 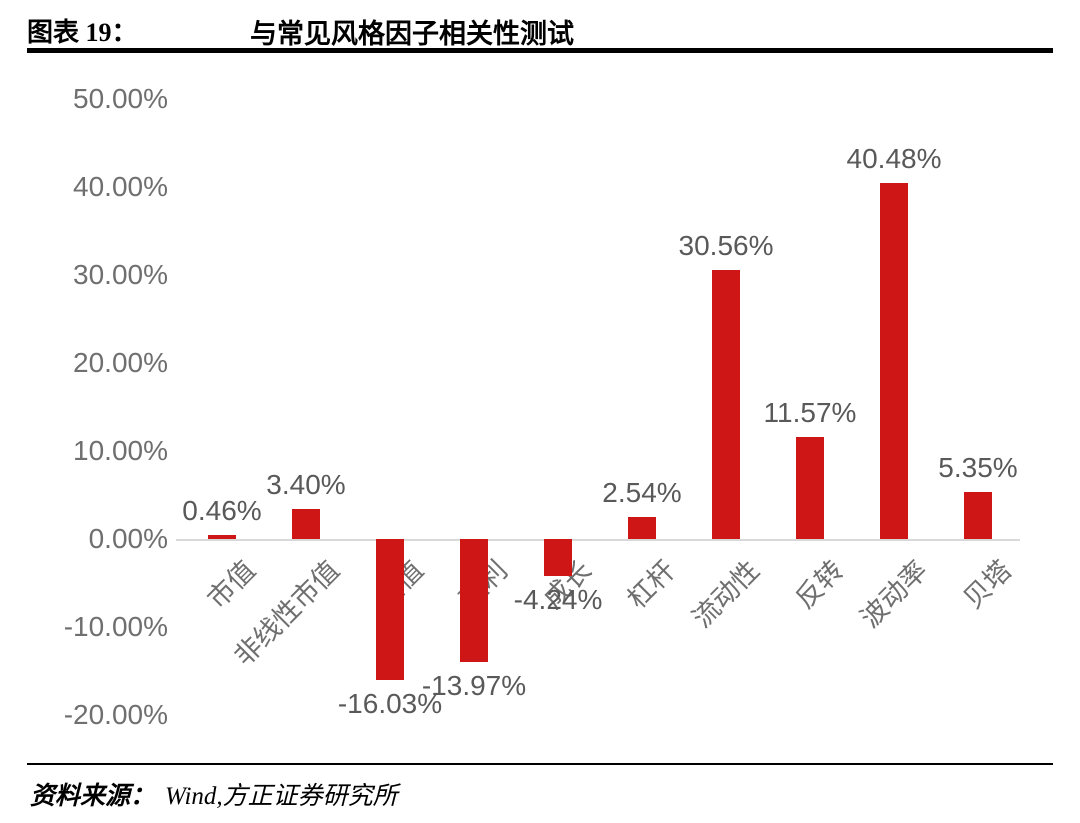 I want to click on y-axis-tick-label: -20.00%, so click(x=115, y=714).